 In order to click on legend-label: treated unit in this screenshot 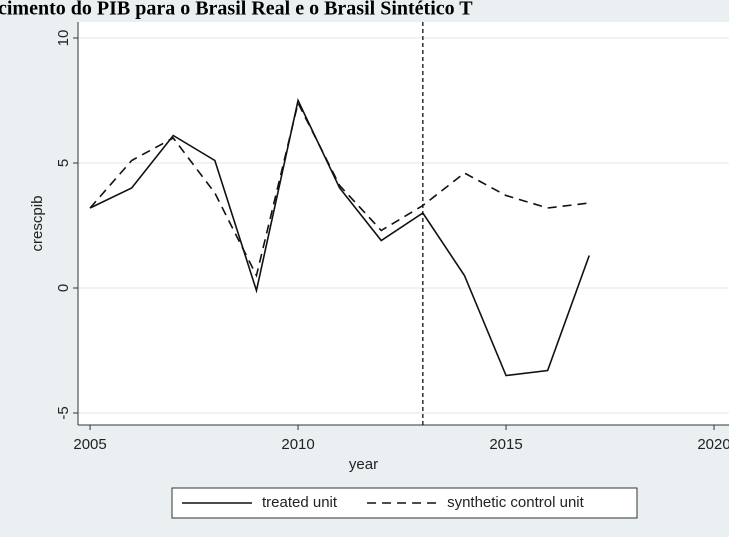, I will do `click(300, 502)`.